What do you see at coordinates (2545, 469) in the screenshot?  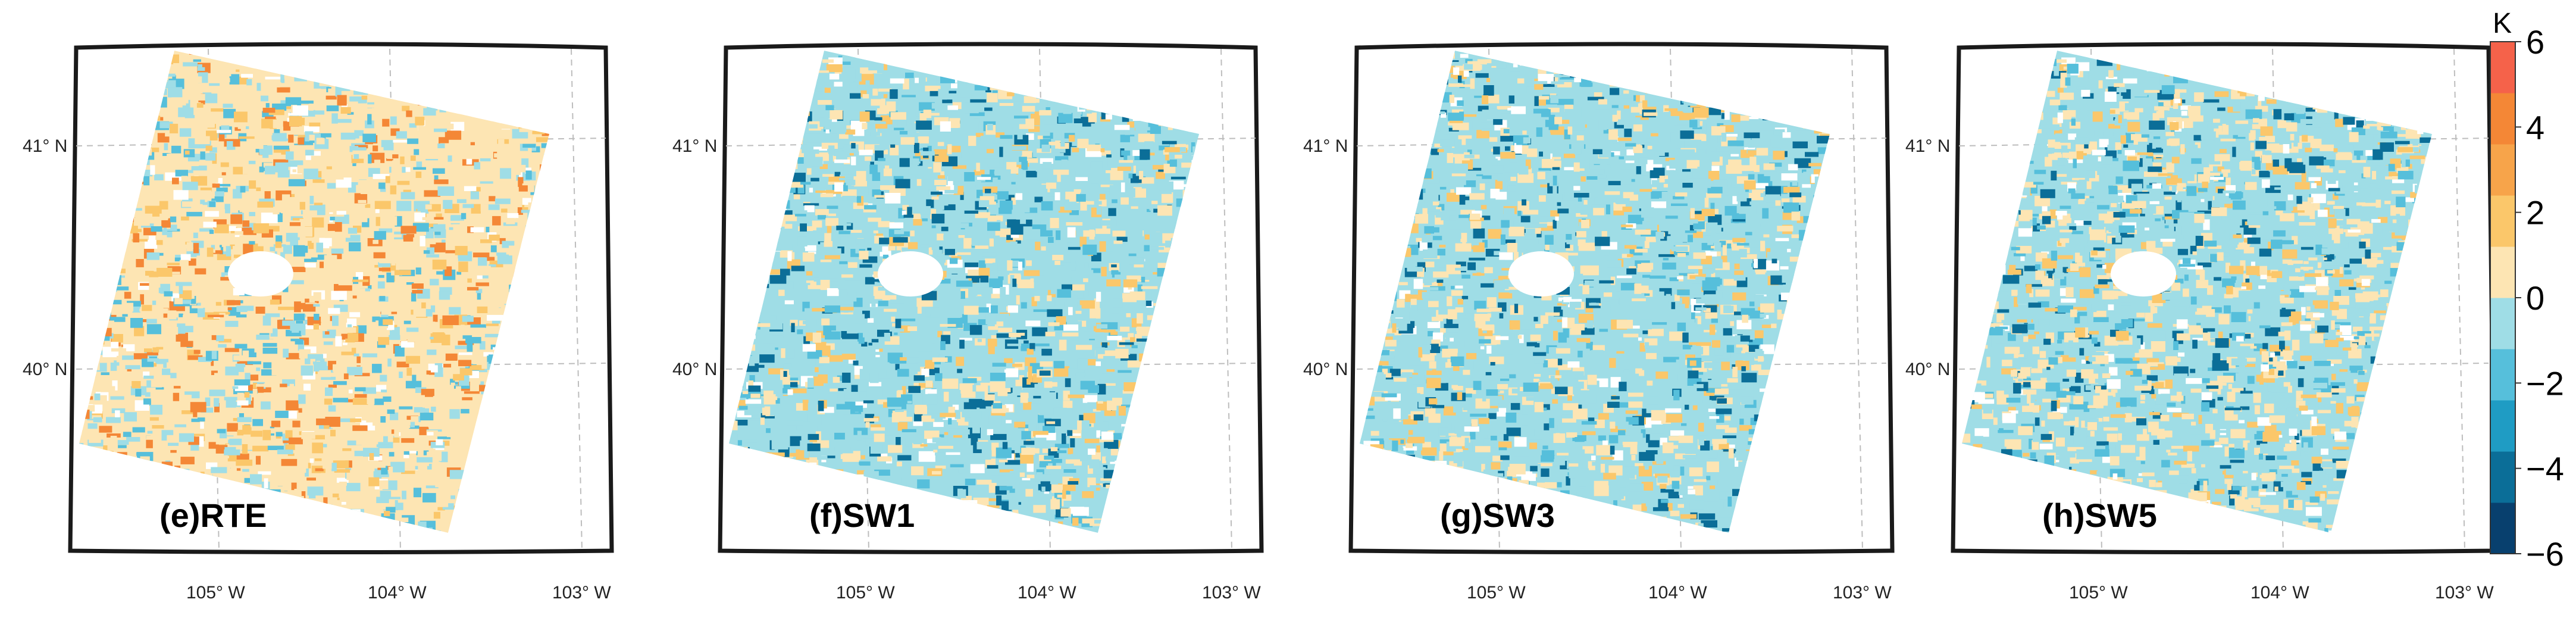 I see `colorbar-tick-label: −4` at bounding box center [2545, 469].